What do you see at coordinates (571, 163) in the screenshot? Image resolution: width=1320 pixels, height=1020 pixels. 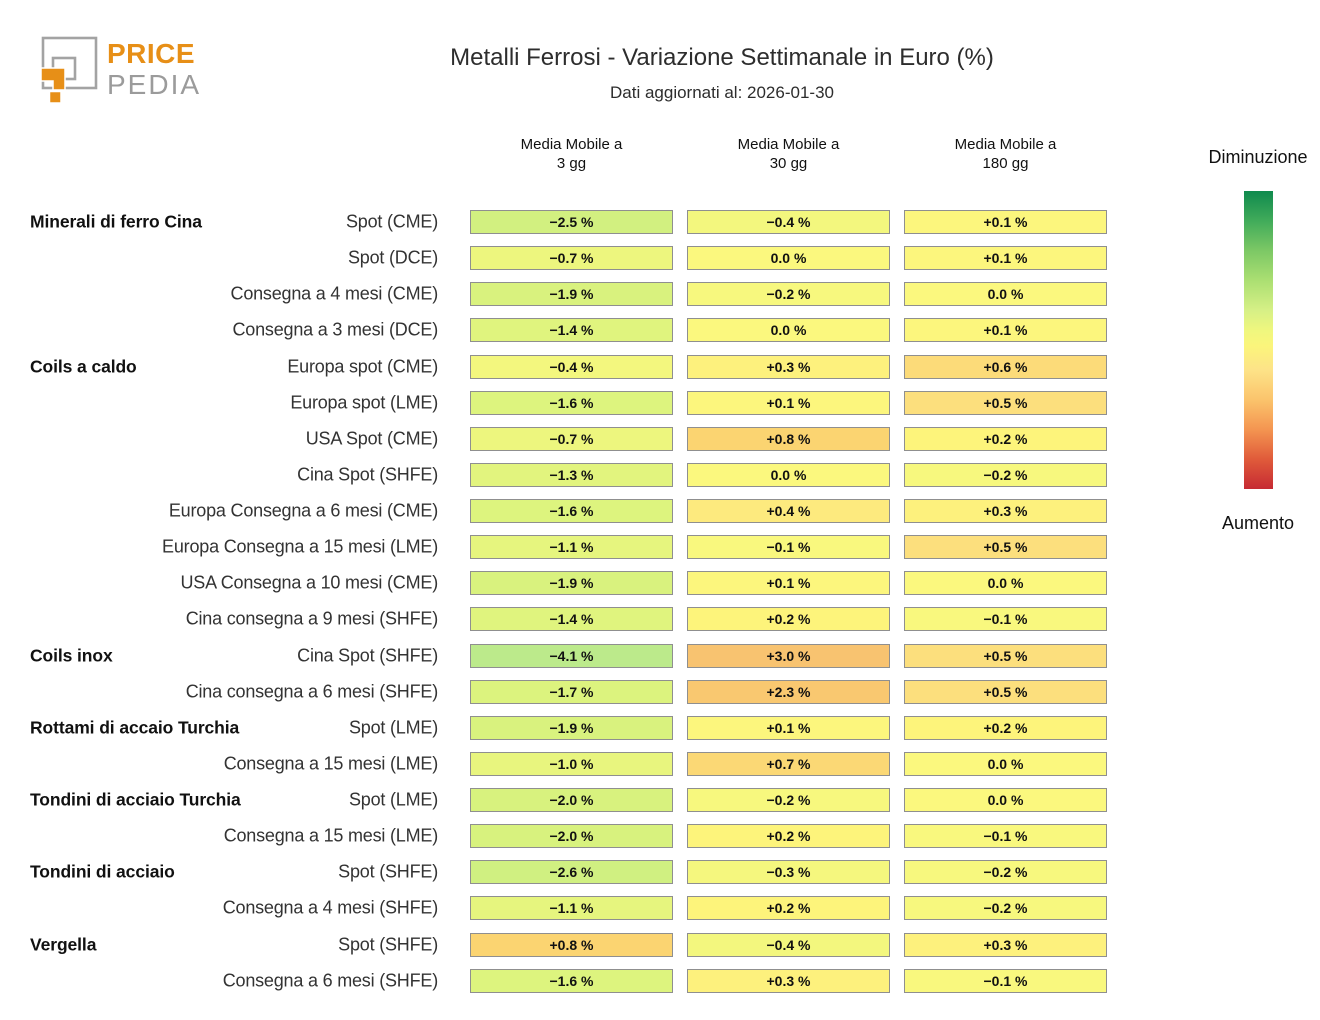 I see `column-header-line2: 3 gg` at bounding box center [571, 163].